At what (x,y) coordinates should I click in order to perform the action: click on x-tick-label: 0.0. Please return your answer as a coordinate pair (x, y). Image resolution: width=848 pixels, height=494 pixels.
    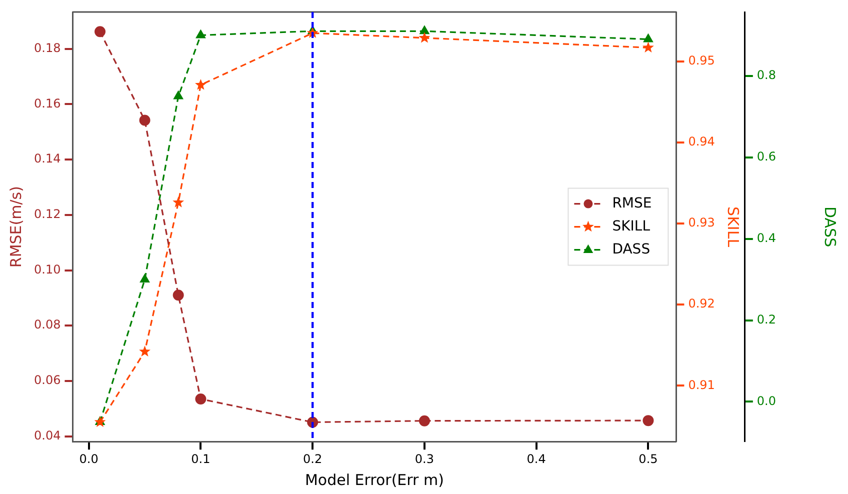
    Looking at the image, I should click on (88, 459).